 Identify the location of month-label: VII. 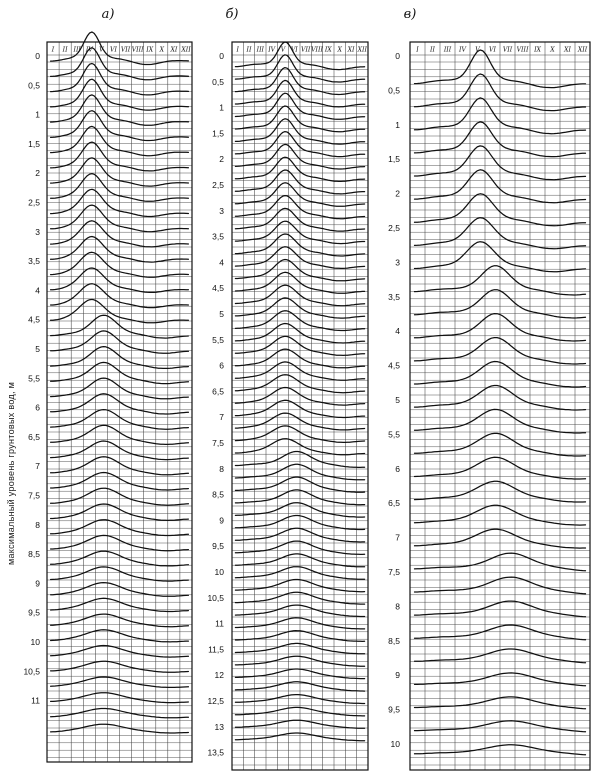
(126, 50).